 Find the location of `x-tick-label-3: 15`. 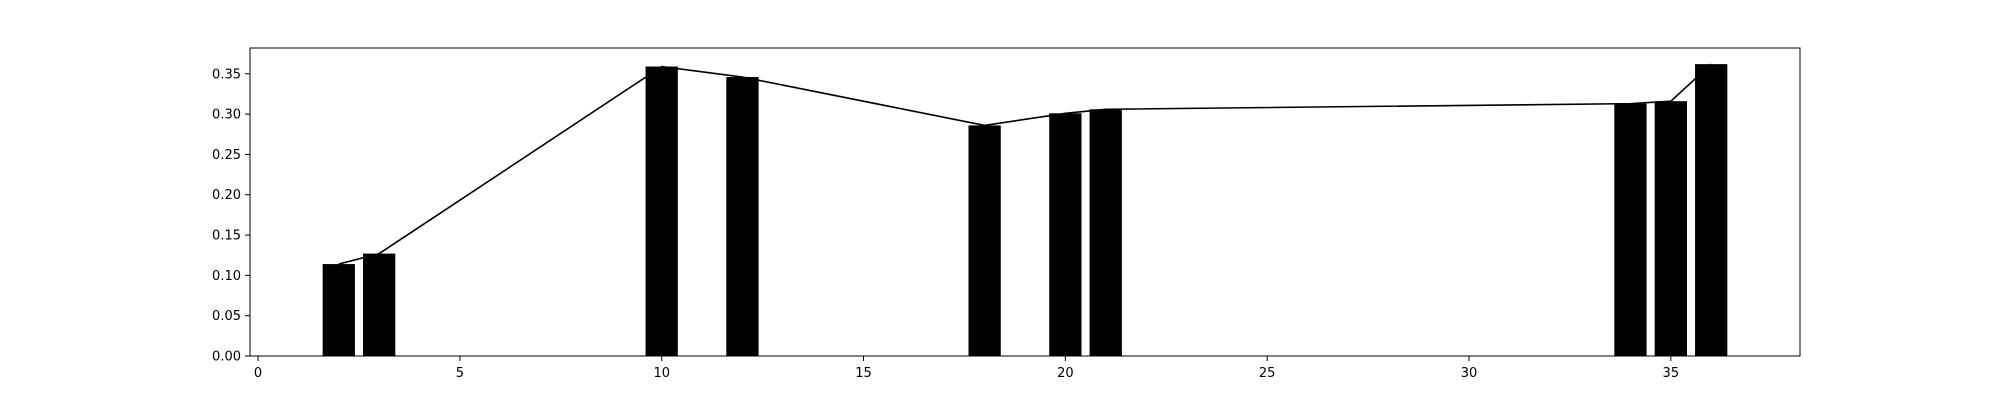

x-tick-label-3: 15 is located at coordinates (863, 373).